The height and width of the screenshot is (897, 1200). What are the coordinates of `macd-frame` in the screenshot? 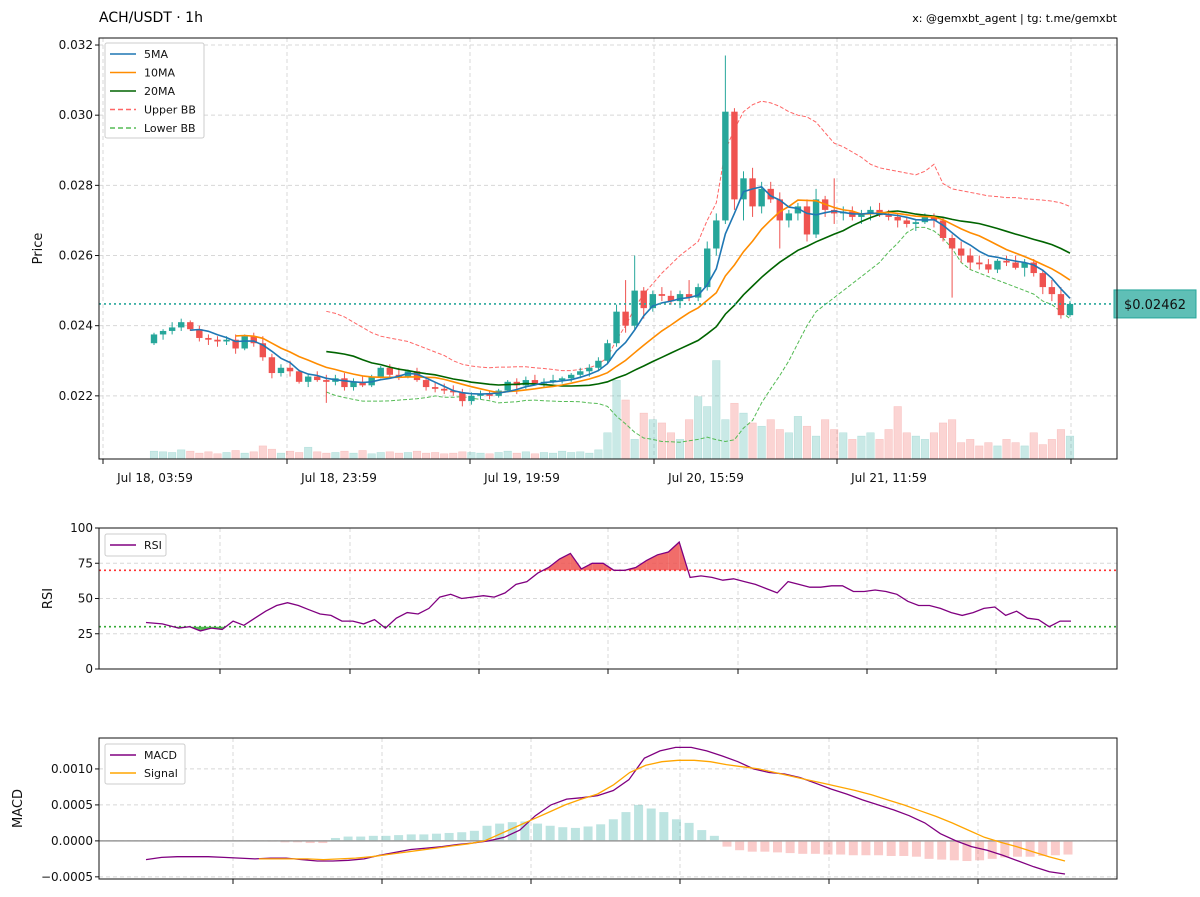 It's located at (608, 808).